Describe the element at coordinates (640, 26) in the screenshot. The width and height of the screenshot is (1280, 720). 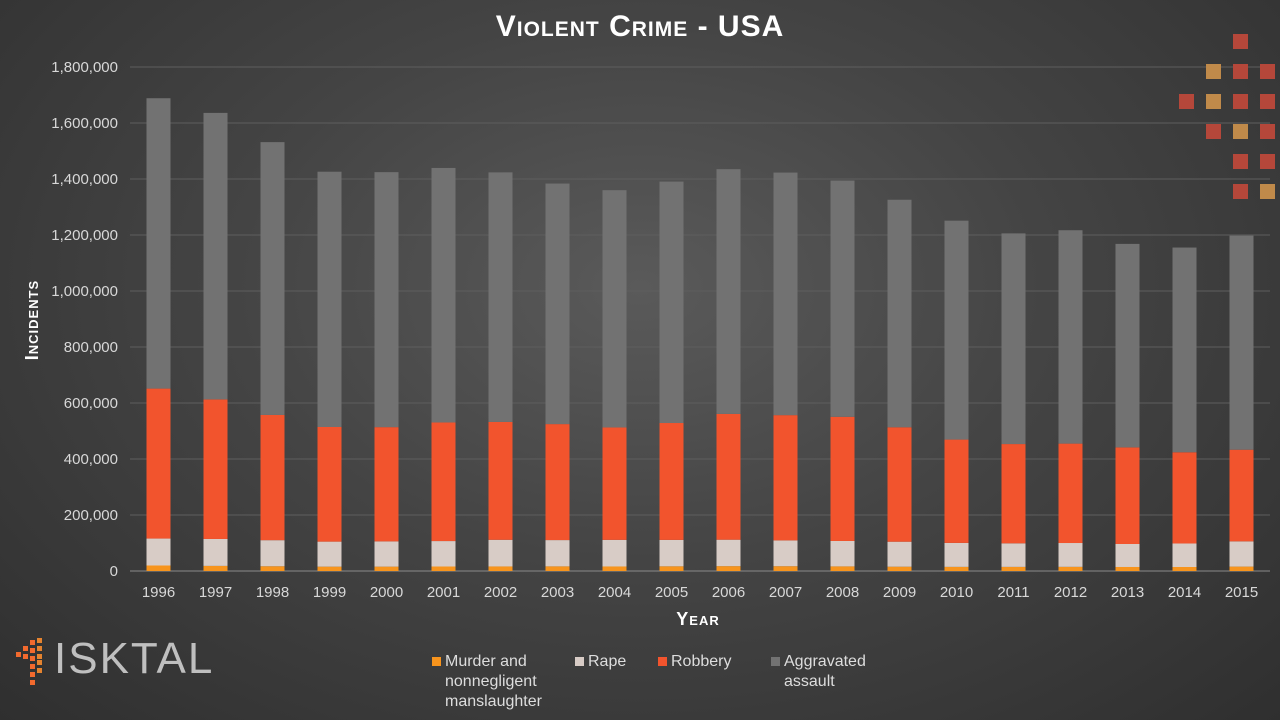
I see `chart-title: Violent Crime - USA` at that location.